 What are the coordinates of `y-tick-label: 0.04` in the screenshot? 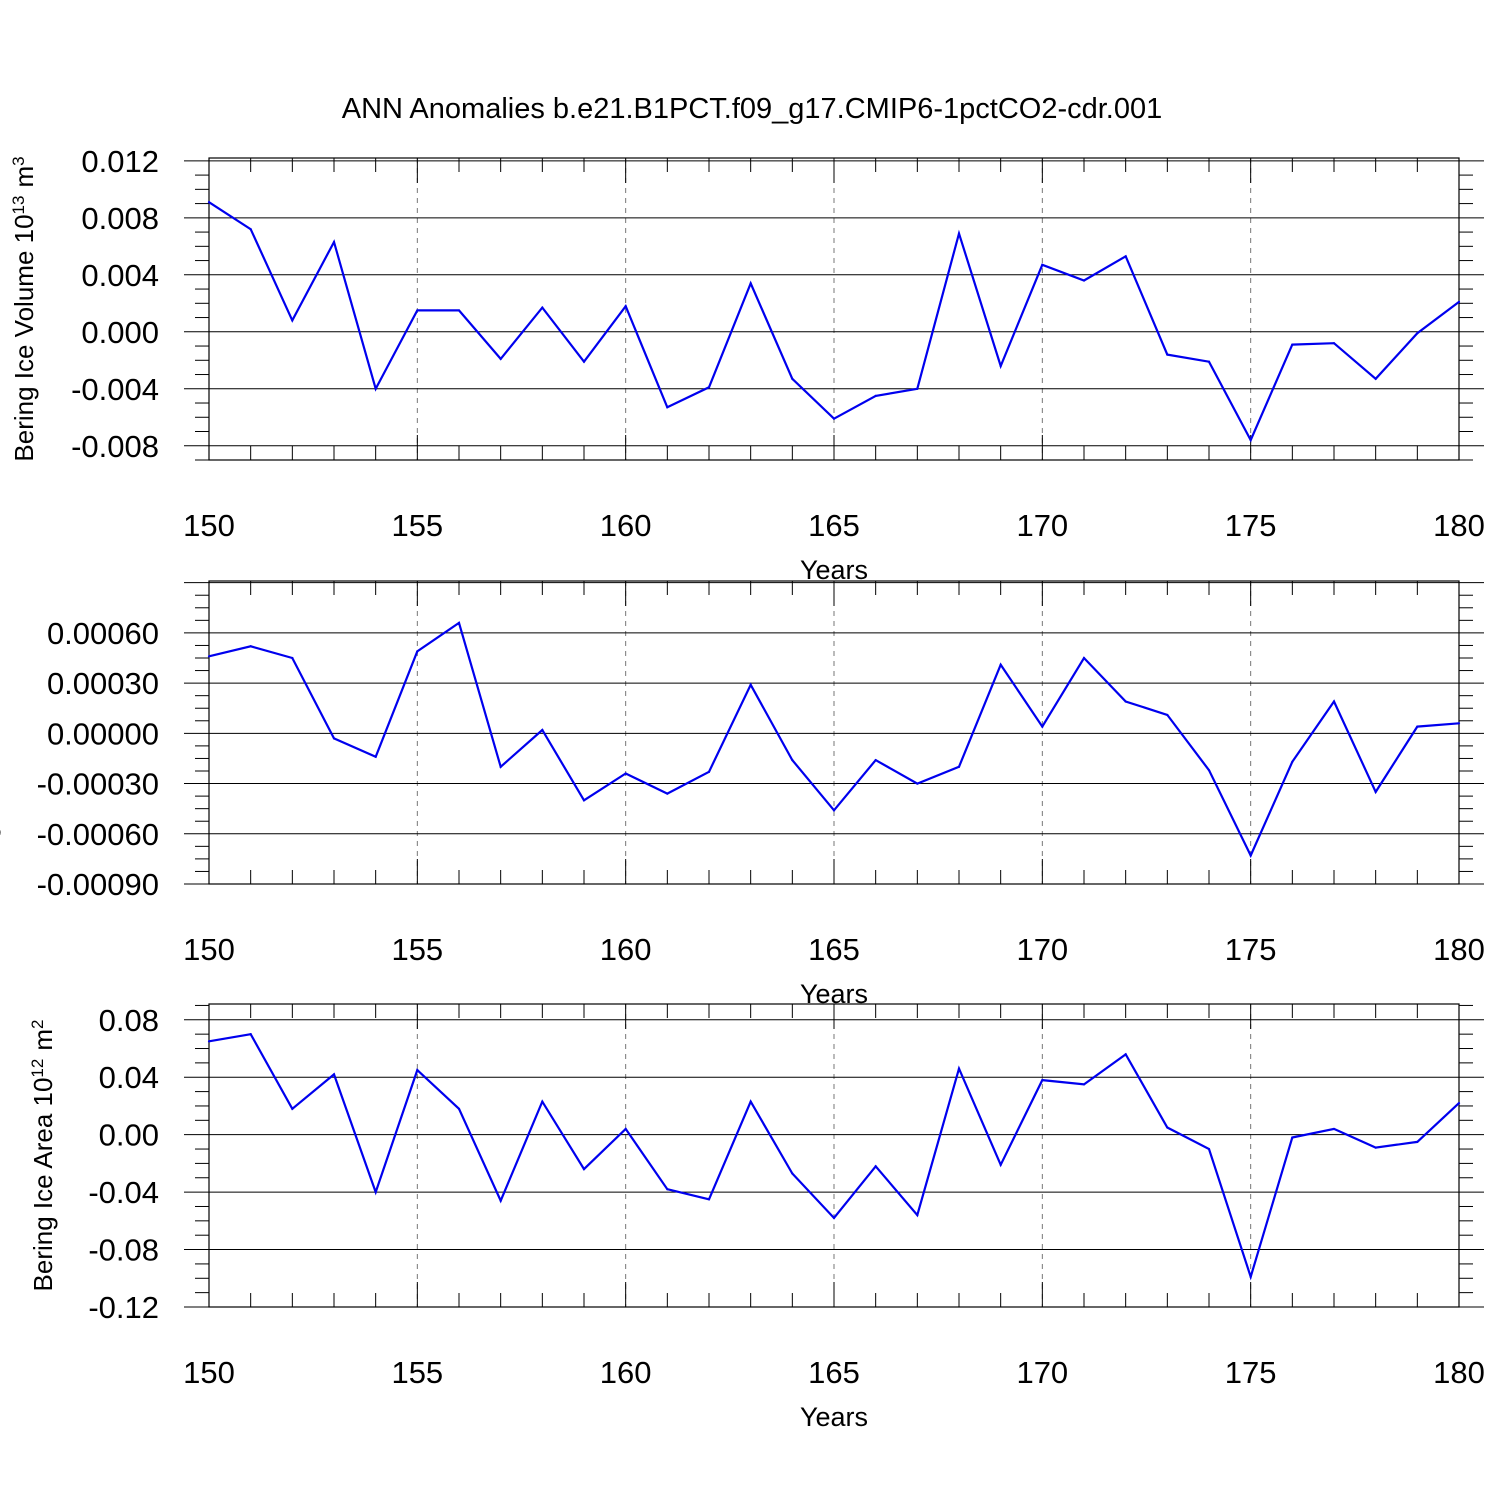 It's located at (129, 1077).